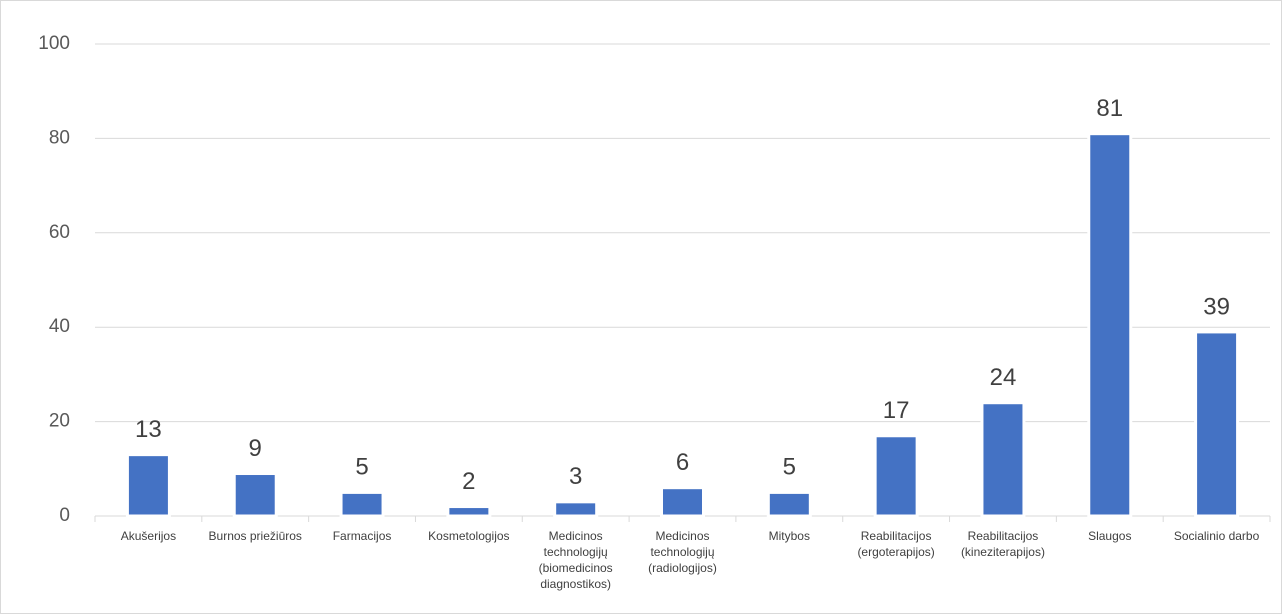 The image size is (1282, 614). What do you see at coordinates (896, 544) in the screenshot?
I see `x-tick-label: Reabilitacijos (ergoterapijos)` at bounding box center [896, 544].